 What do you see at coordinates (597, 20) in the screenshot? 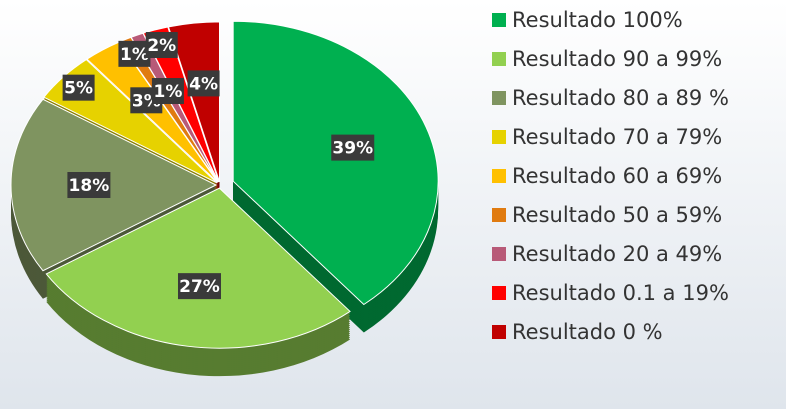
I see `legend-label: Resultado 100%` at bounding box center [597, 20].